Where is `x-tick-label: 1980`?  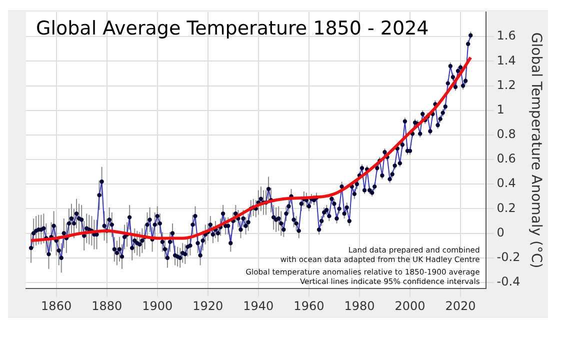
x-tick-label: 1980 is located at coordinates (359, 305).